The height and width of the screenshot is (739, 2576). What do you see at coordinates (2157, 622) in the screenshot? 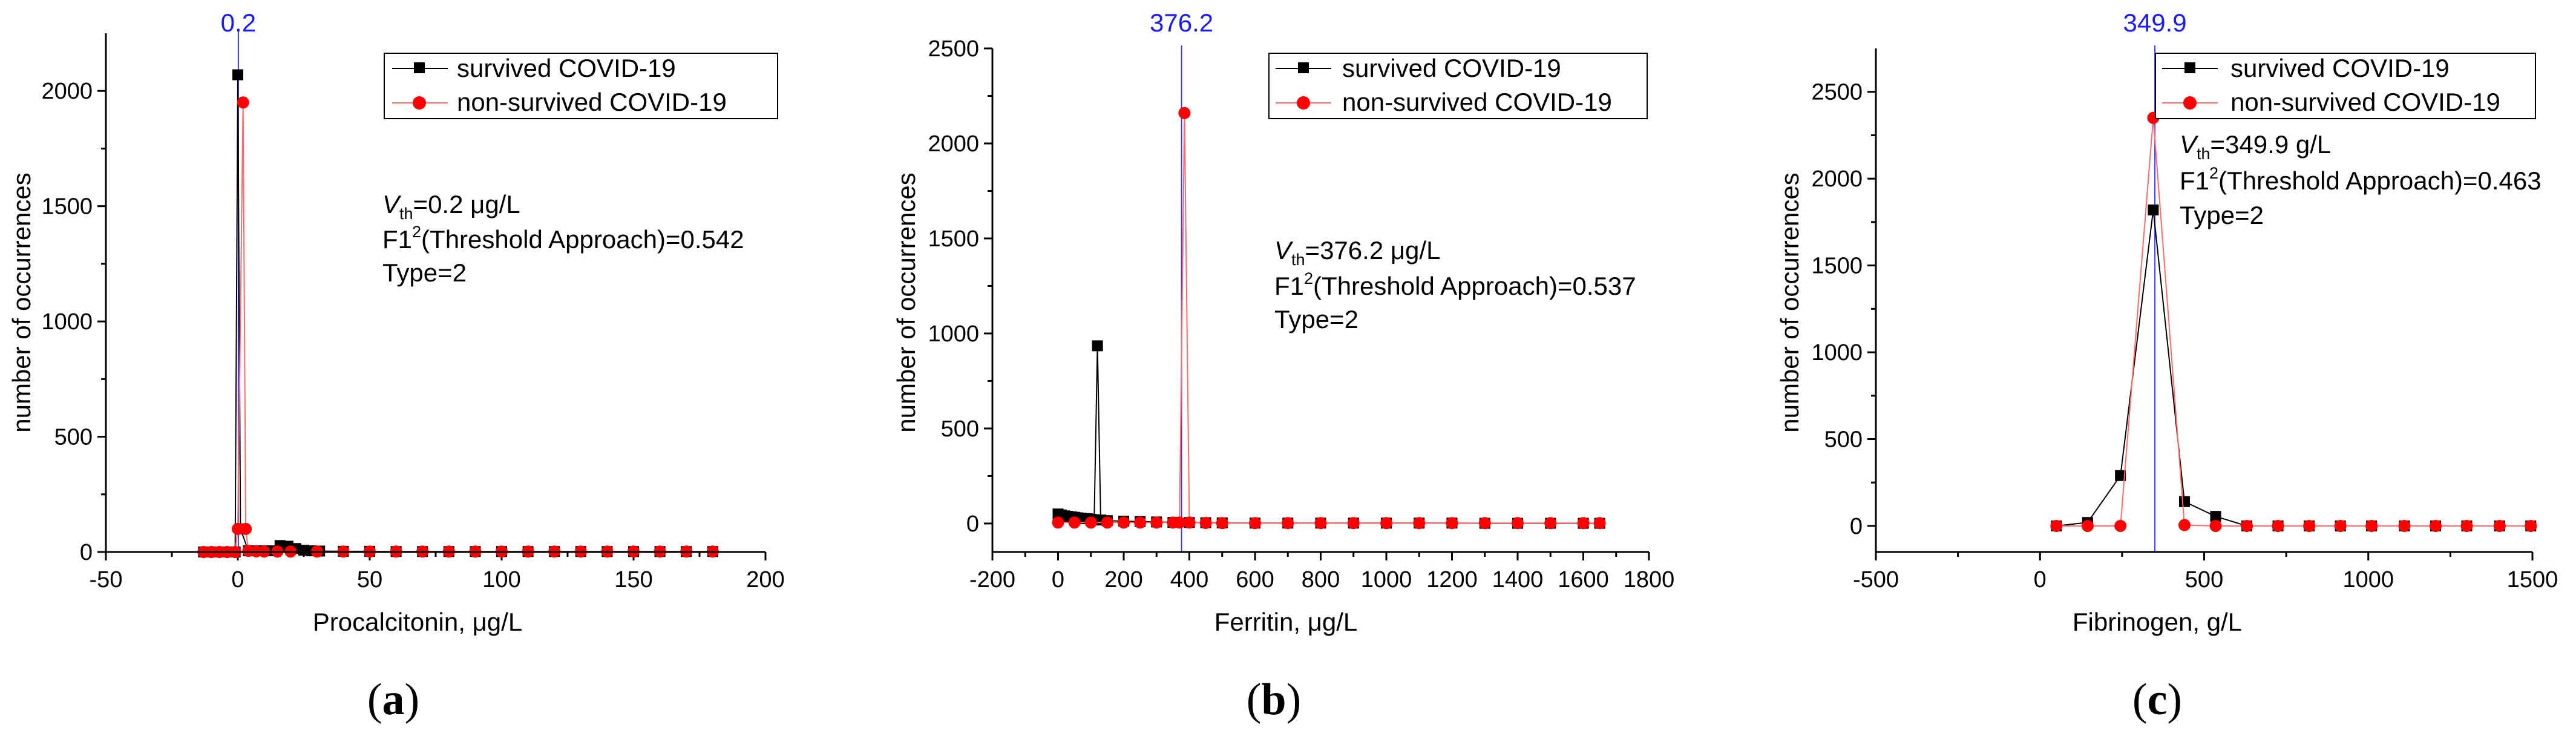
I see `x-axis-title: Fibrinogen, g/L` at bounding box center [2157, 622].